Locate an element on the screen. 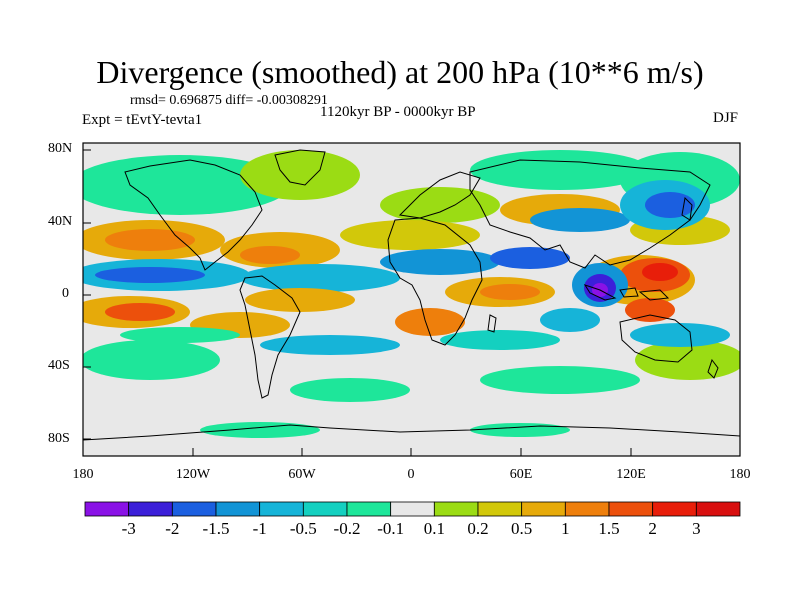 The image size is (800, 600). colorbar-label: 1.5 is located at coordinates (609, 528).